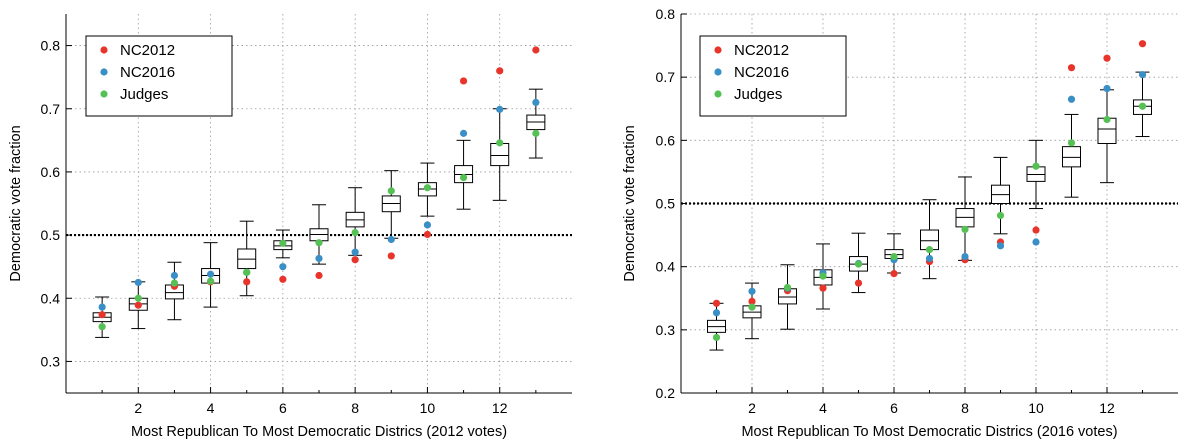 The width and height of the screenshot is (1188, 440). Describe the element at coordinates (104, 94) in the screenshot. I see `legend-marker-judges` at that location.